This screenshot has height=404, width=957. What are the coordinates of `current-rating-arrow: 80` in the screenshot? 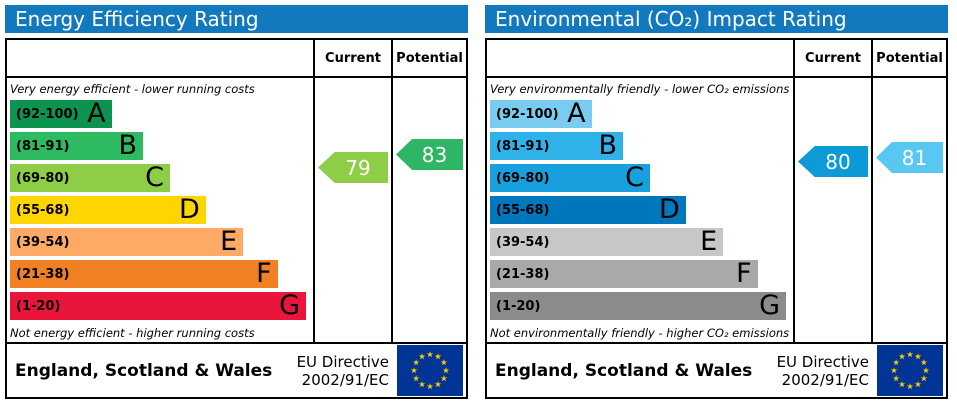 It's located at (833, 161).